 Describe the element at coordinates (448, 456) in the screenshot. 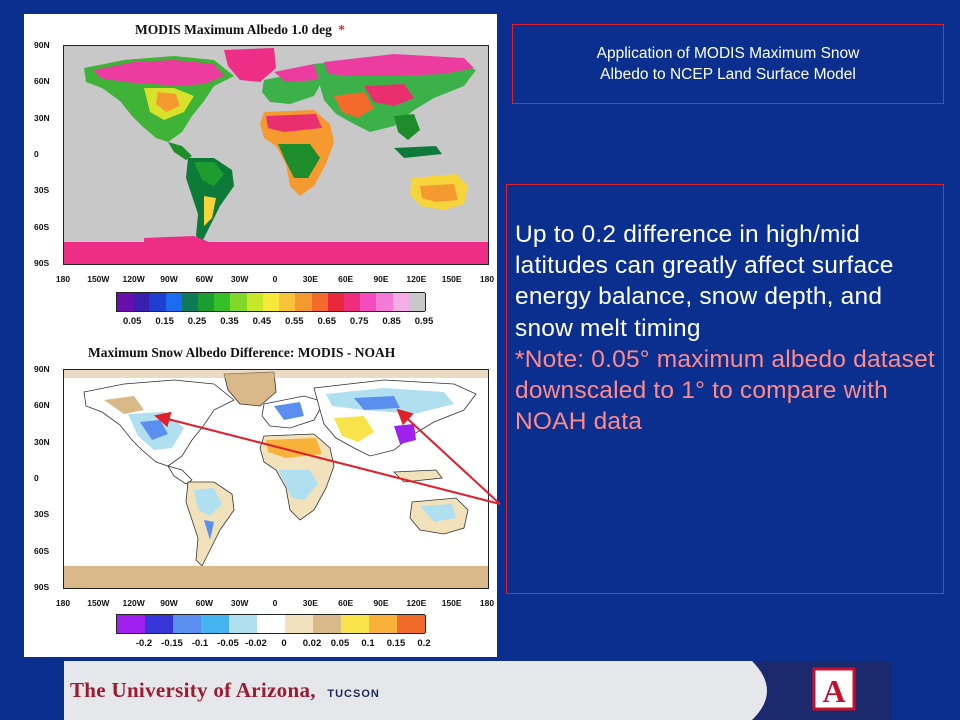

I see `arrow-to-asia` at that location.